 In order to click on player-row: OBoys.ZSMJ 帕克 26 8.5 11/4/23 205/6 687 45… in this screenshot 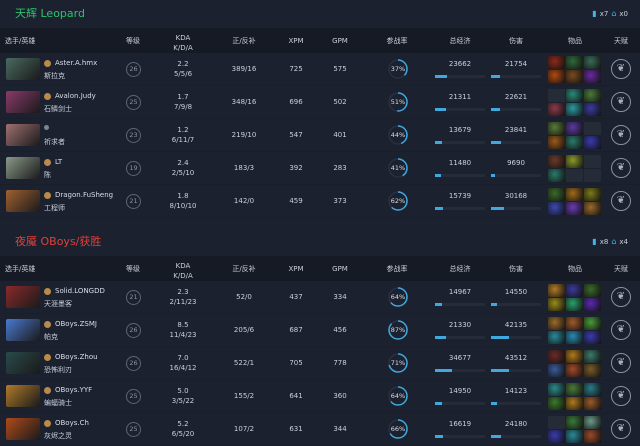, I will do `click(320, 330)`.